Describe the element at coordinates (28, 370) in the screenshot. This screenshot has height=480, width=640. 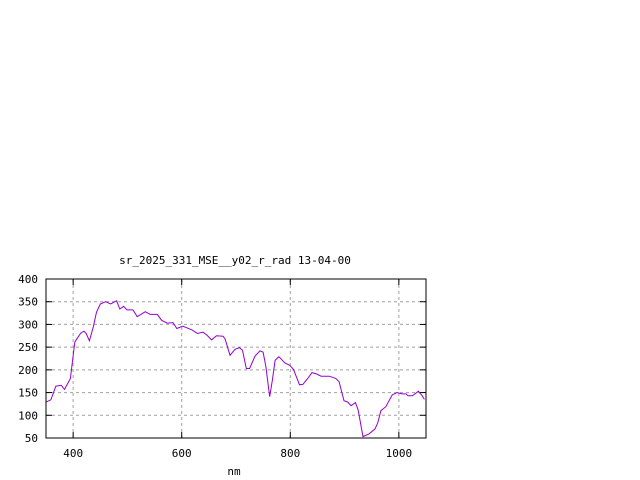
I see `y-tick-label: 200` at that location.